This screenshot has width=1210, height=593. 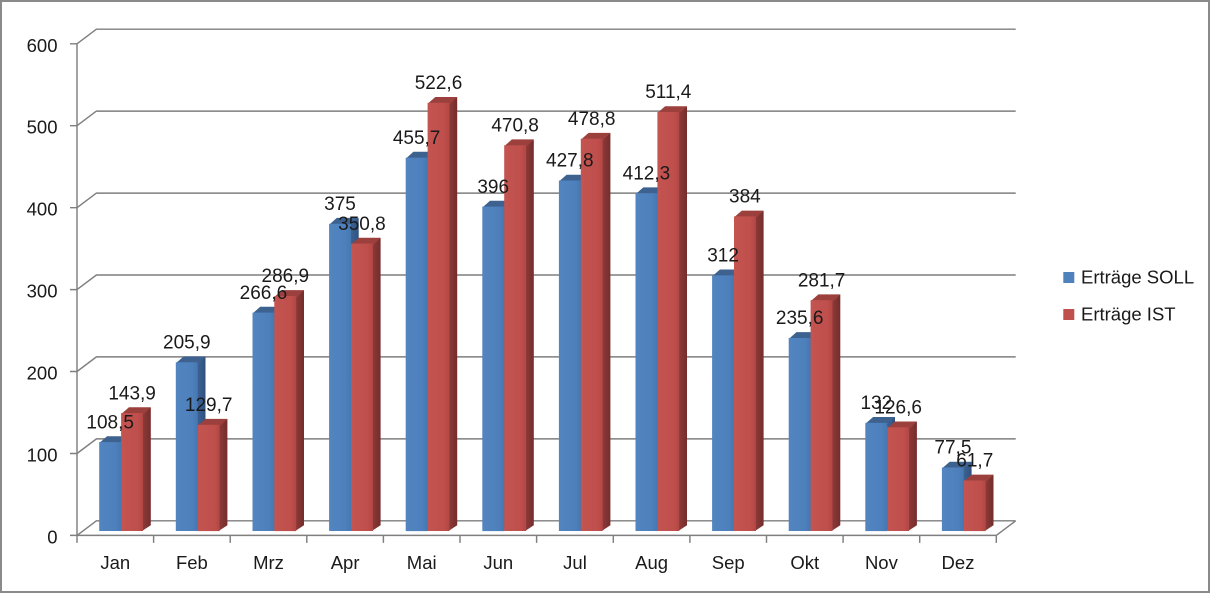 What do you see at coordinates (110, 422) in the screenshot?
I see `svg-text: 108,5` at bounding box center [110, 422].